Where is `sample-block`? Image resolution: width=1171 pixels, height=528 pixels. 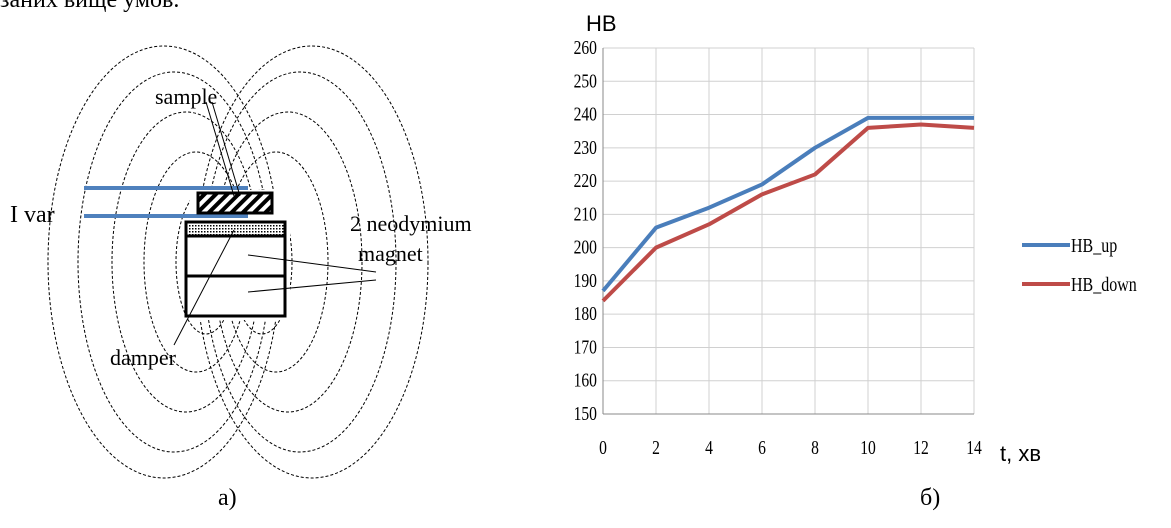 sample-block is located at coordinates (235, 203).